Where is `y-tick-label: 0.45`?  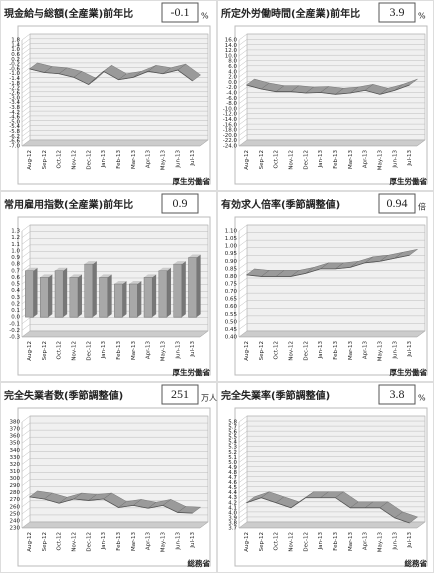
y-tick-label: 0.45 is located at coordinates (231, 330).